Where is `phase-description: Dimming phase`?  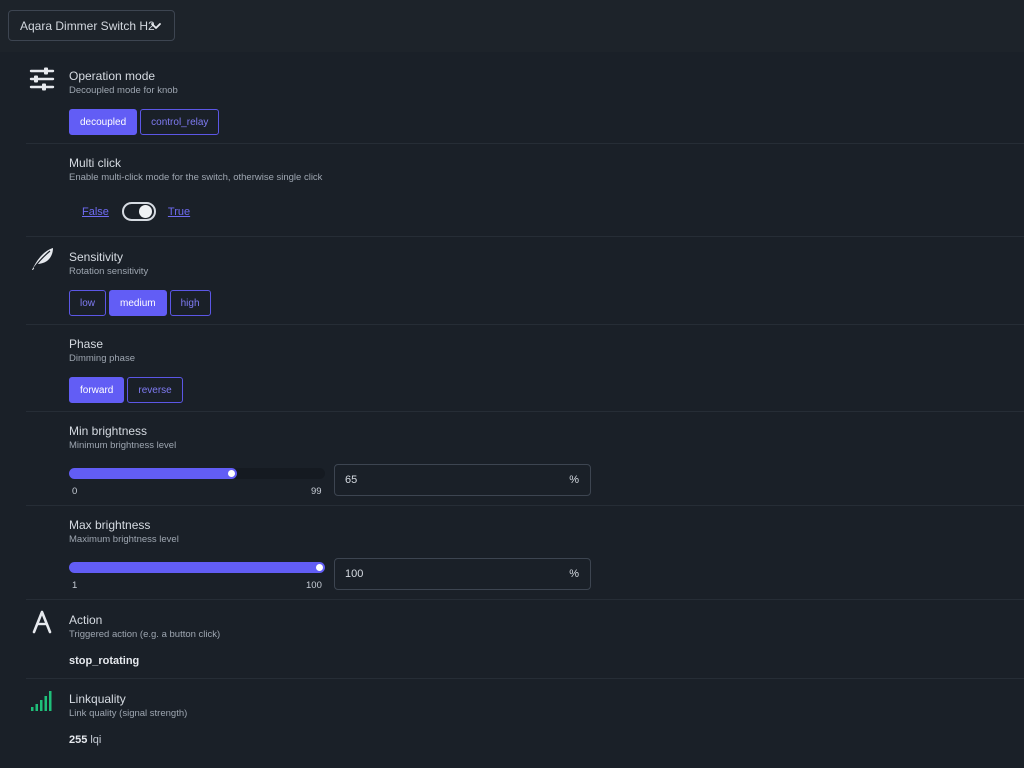
phase-description: Dimming phase is located at coordinates (102, 358).